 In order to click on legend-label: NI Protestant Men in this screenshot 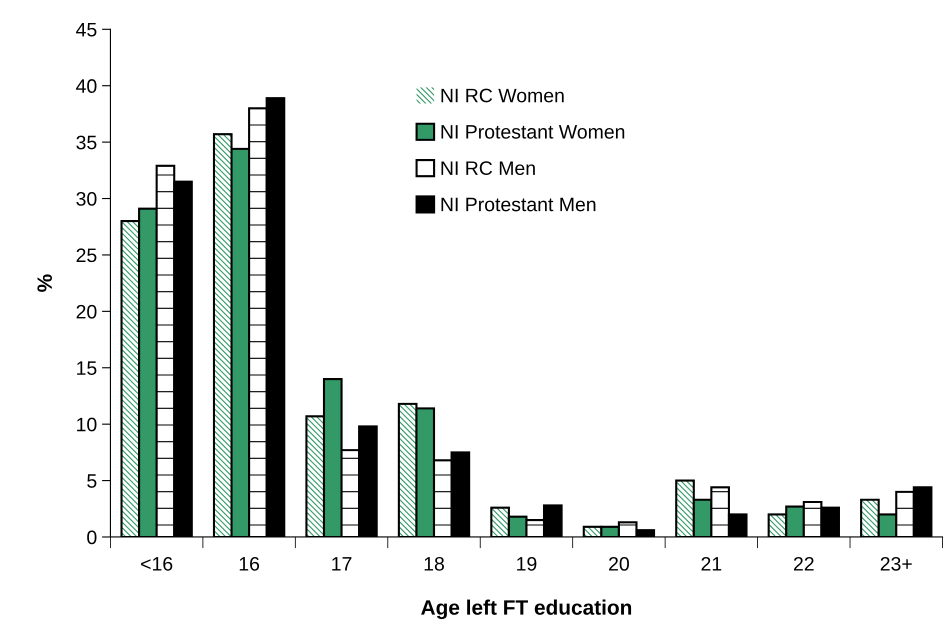, I will do `click(519, 205)`.